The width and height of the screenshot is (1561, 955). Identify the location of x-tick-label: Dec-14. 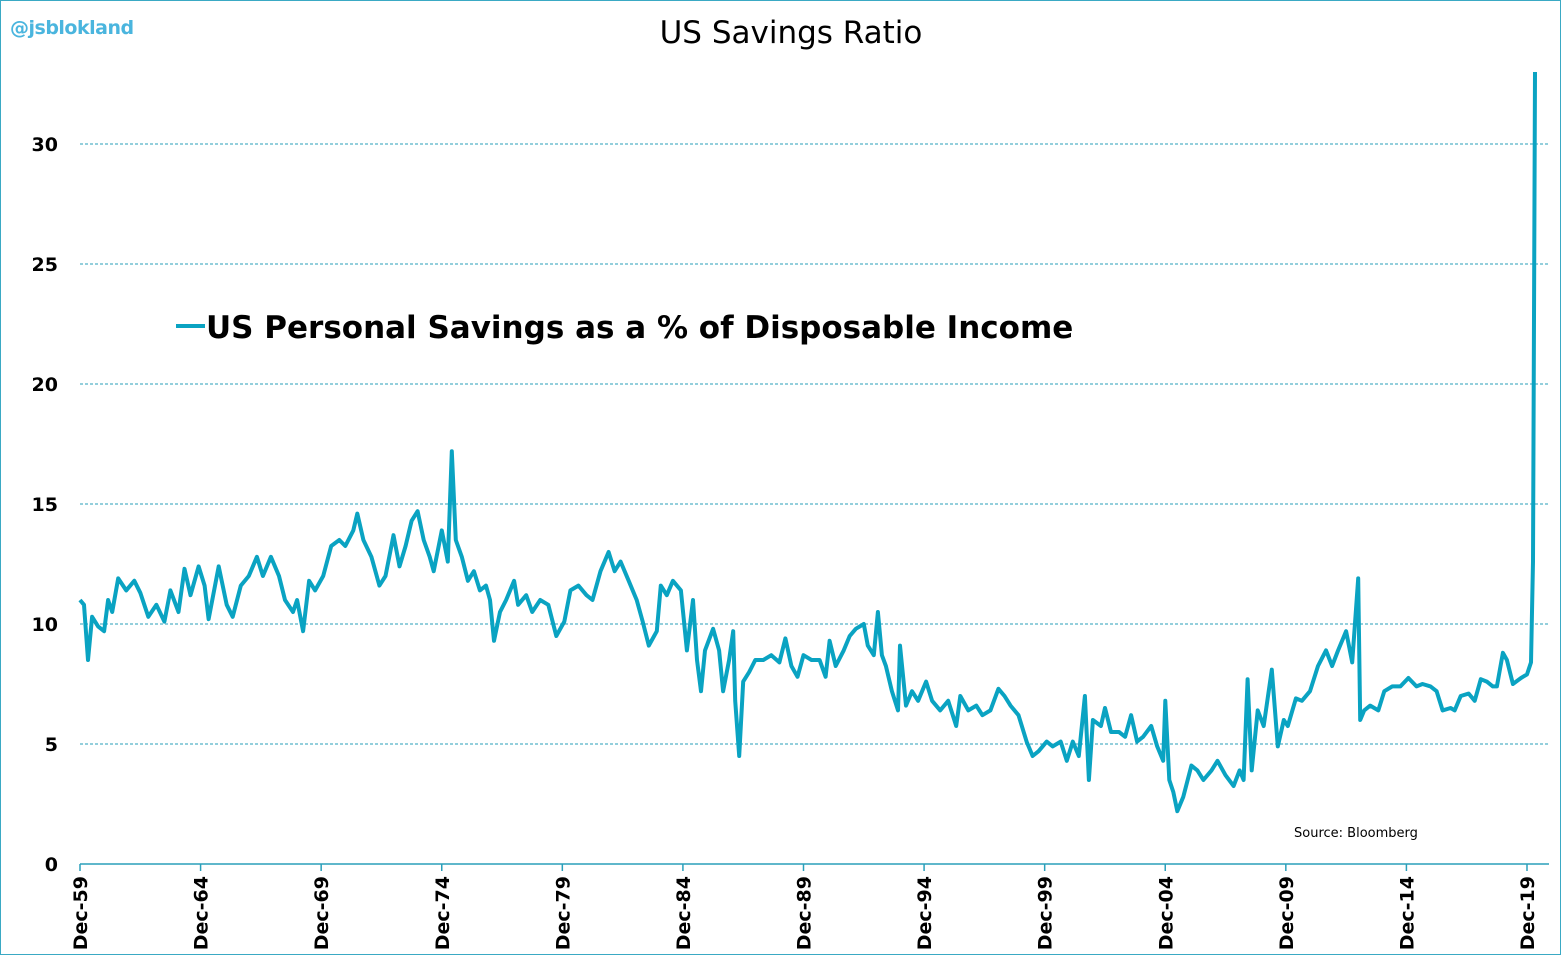
(1407, 913).